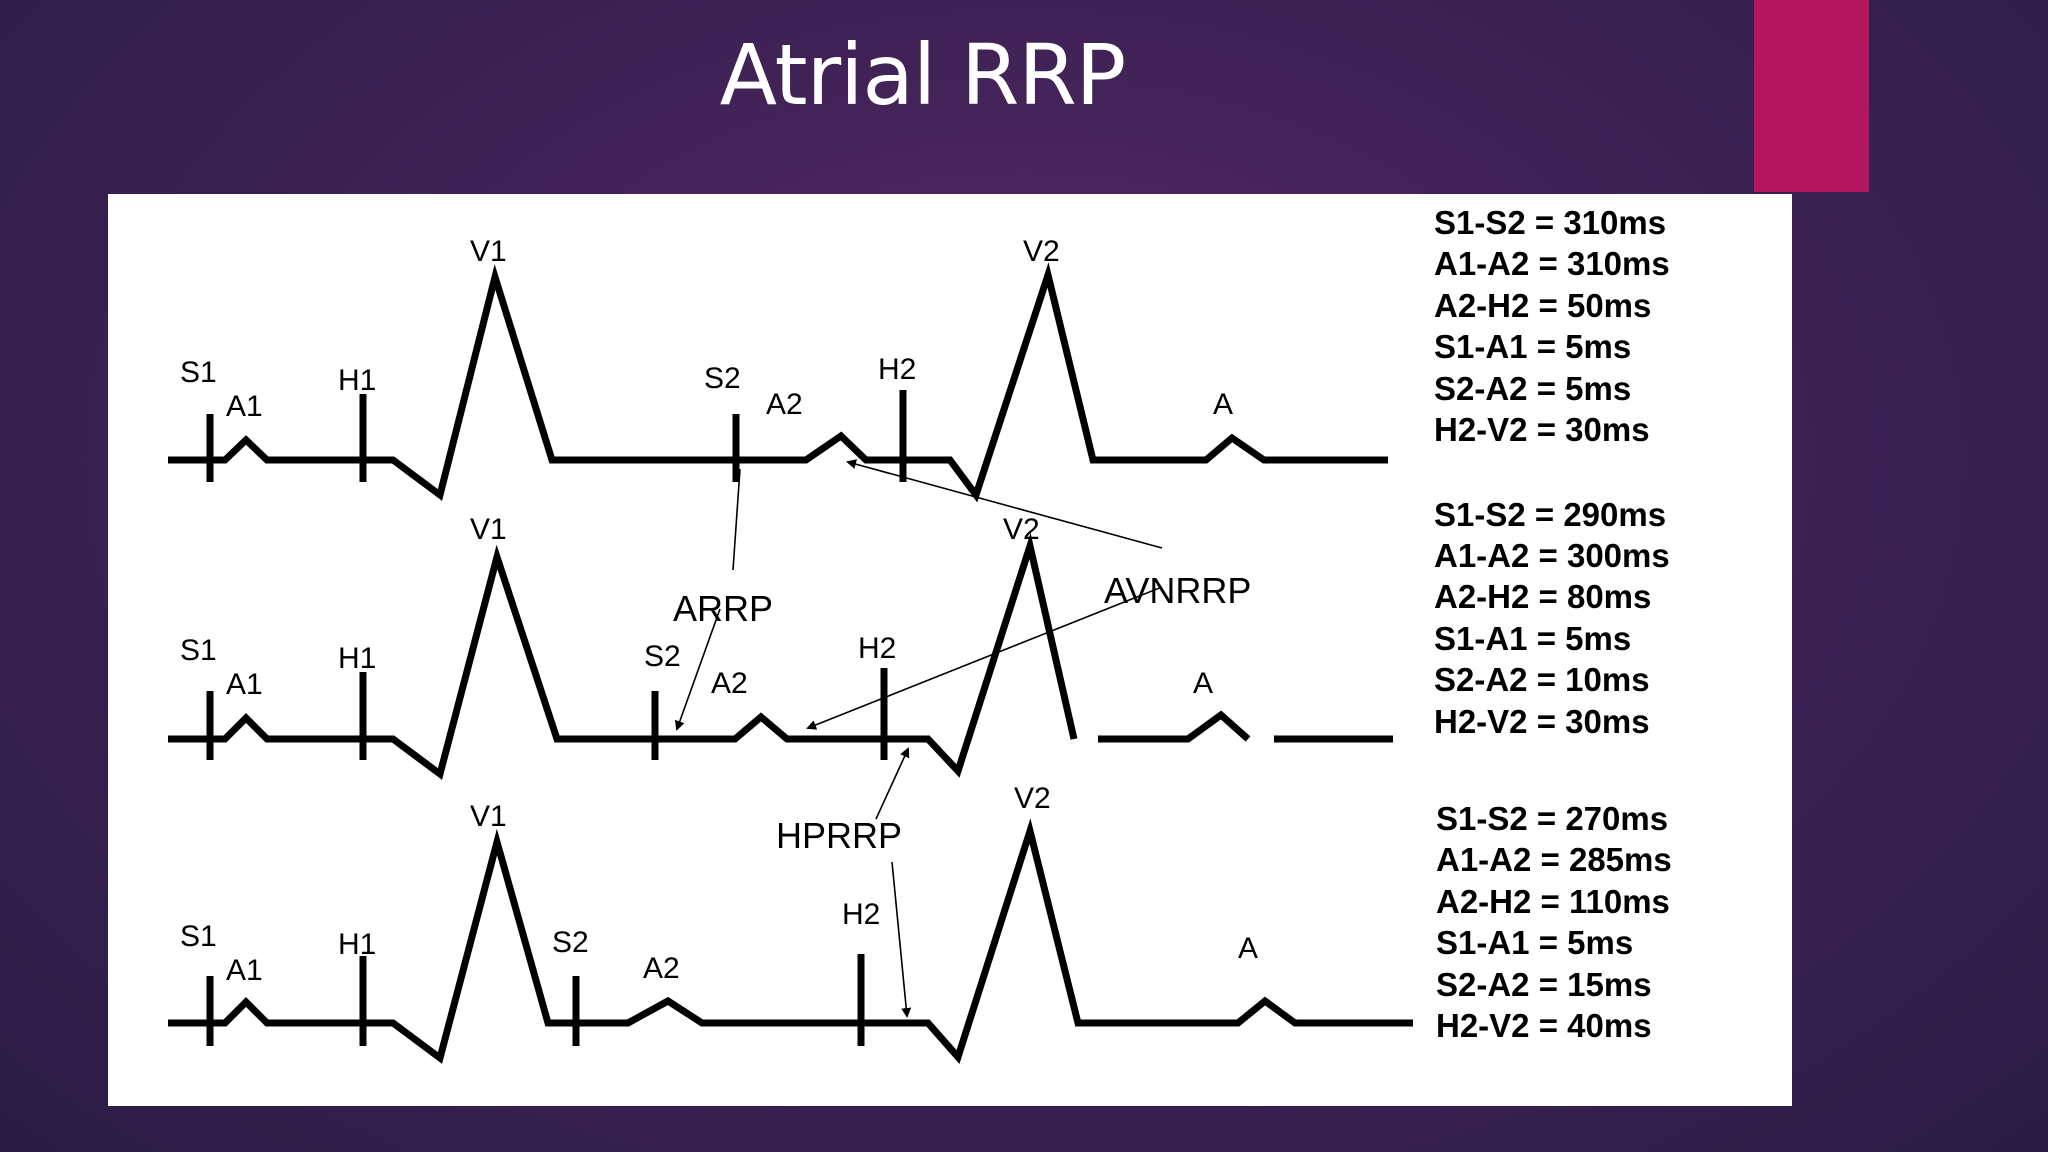 Image resolution: width=2048 pixels, height=1152 pixels. I want to click on strip-2-h2-label: H2, so click(877, 648).